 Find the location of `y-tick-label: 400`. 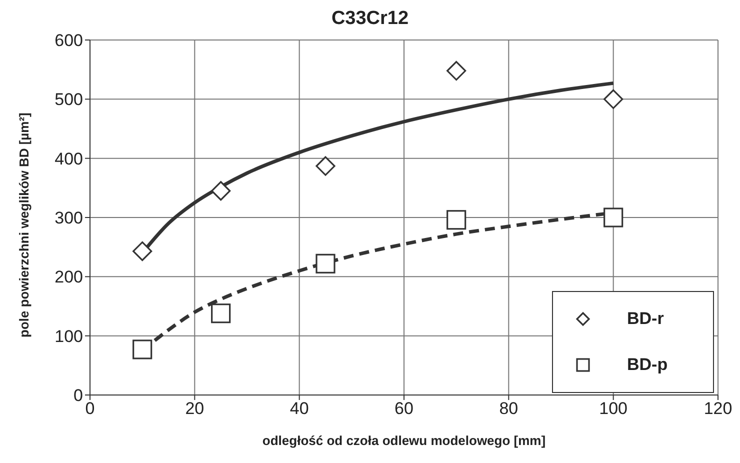

y-tick-label: 400 is located at coordinates (68, 158).